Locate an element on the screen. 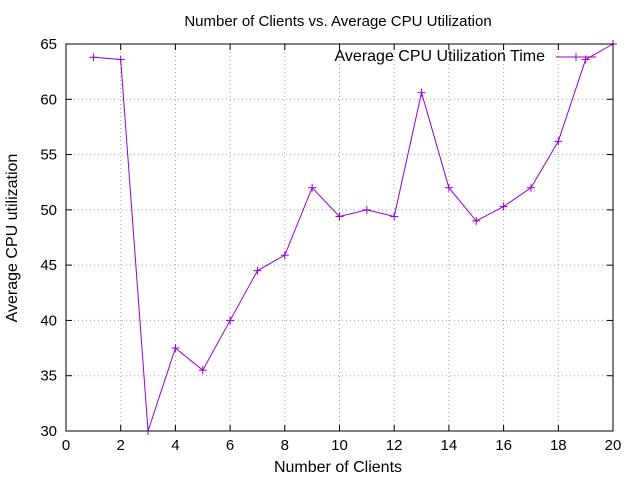  x-tick-label: 4 is located at coordinates (175, 445).